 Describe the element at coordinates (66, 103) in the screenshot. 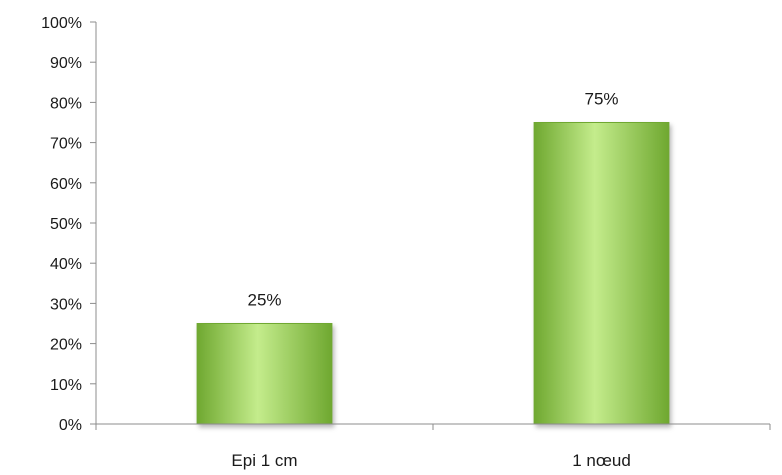

I see `y-tick-label-8: 80%` at that location.